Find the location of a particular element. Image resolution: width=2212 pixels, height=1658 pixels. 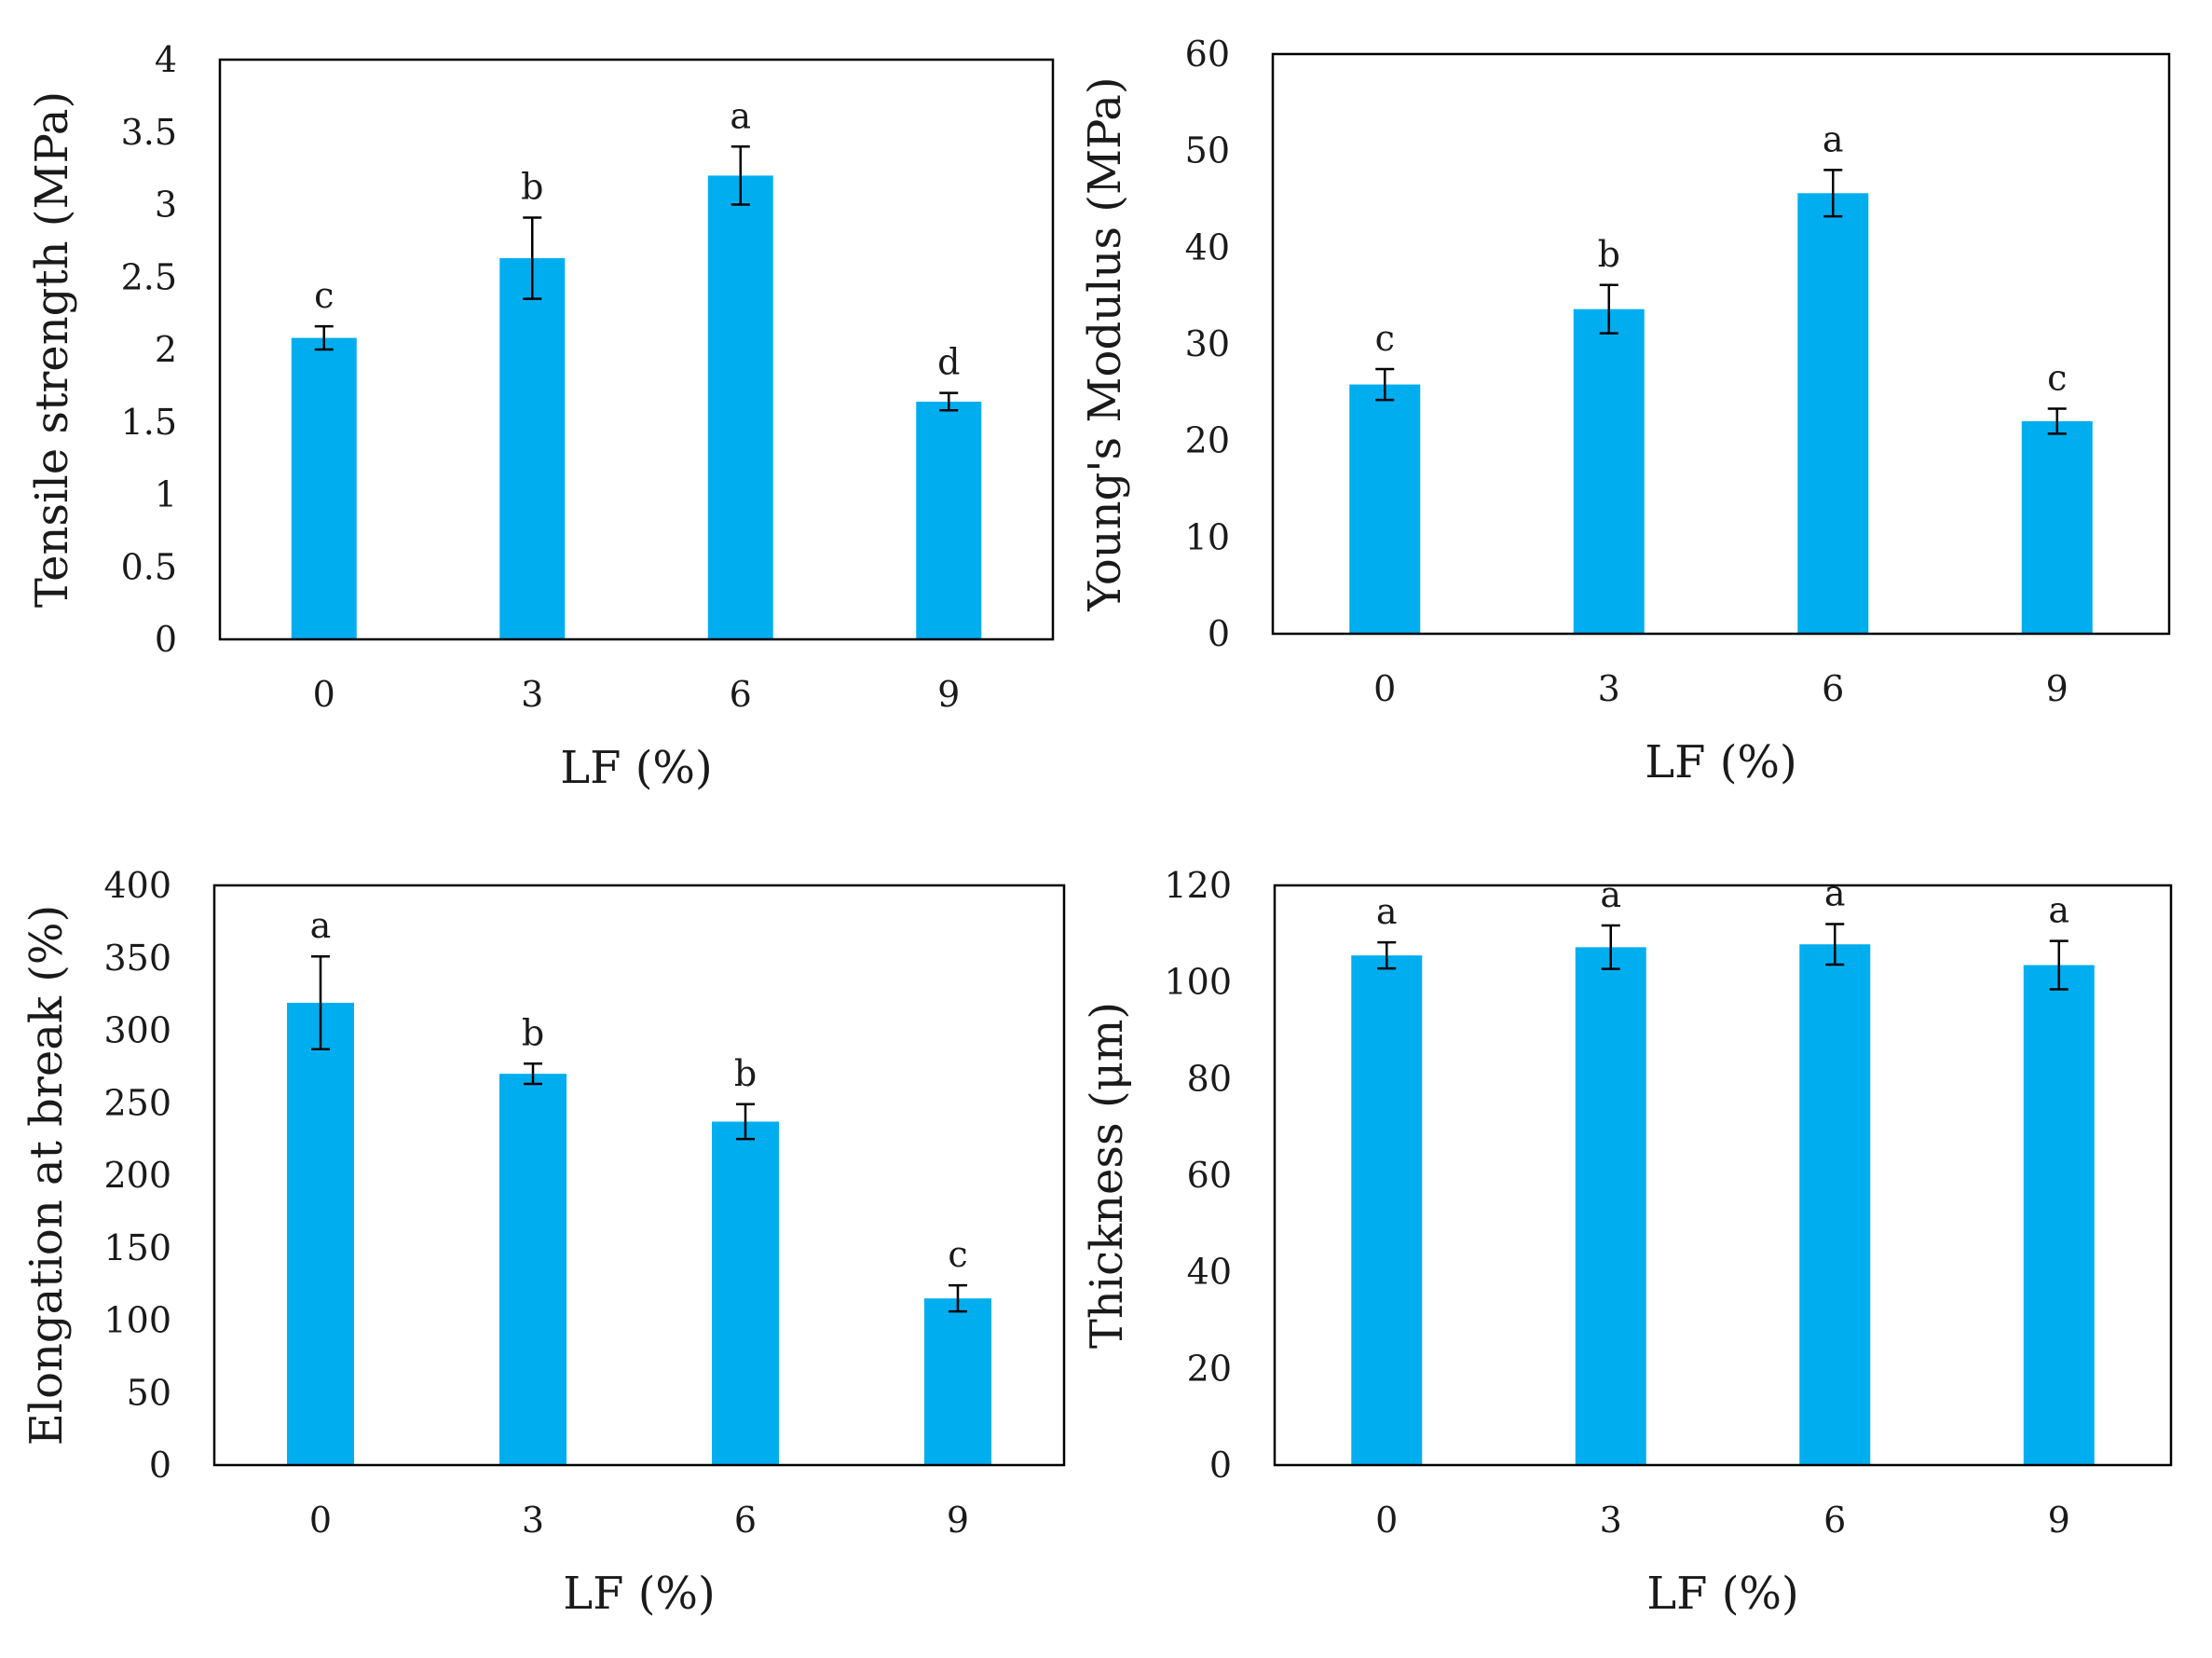

y-tick-label-thickness: 120 is located at coordinates (1198, 885).